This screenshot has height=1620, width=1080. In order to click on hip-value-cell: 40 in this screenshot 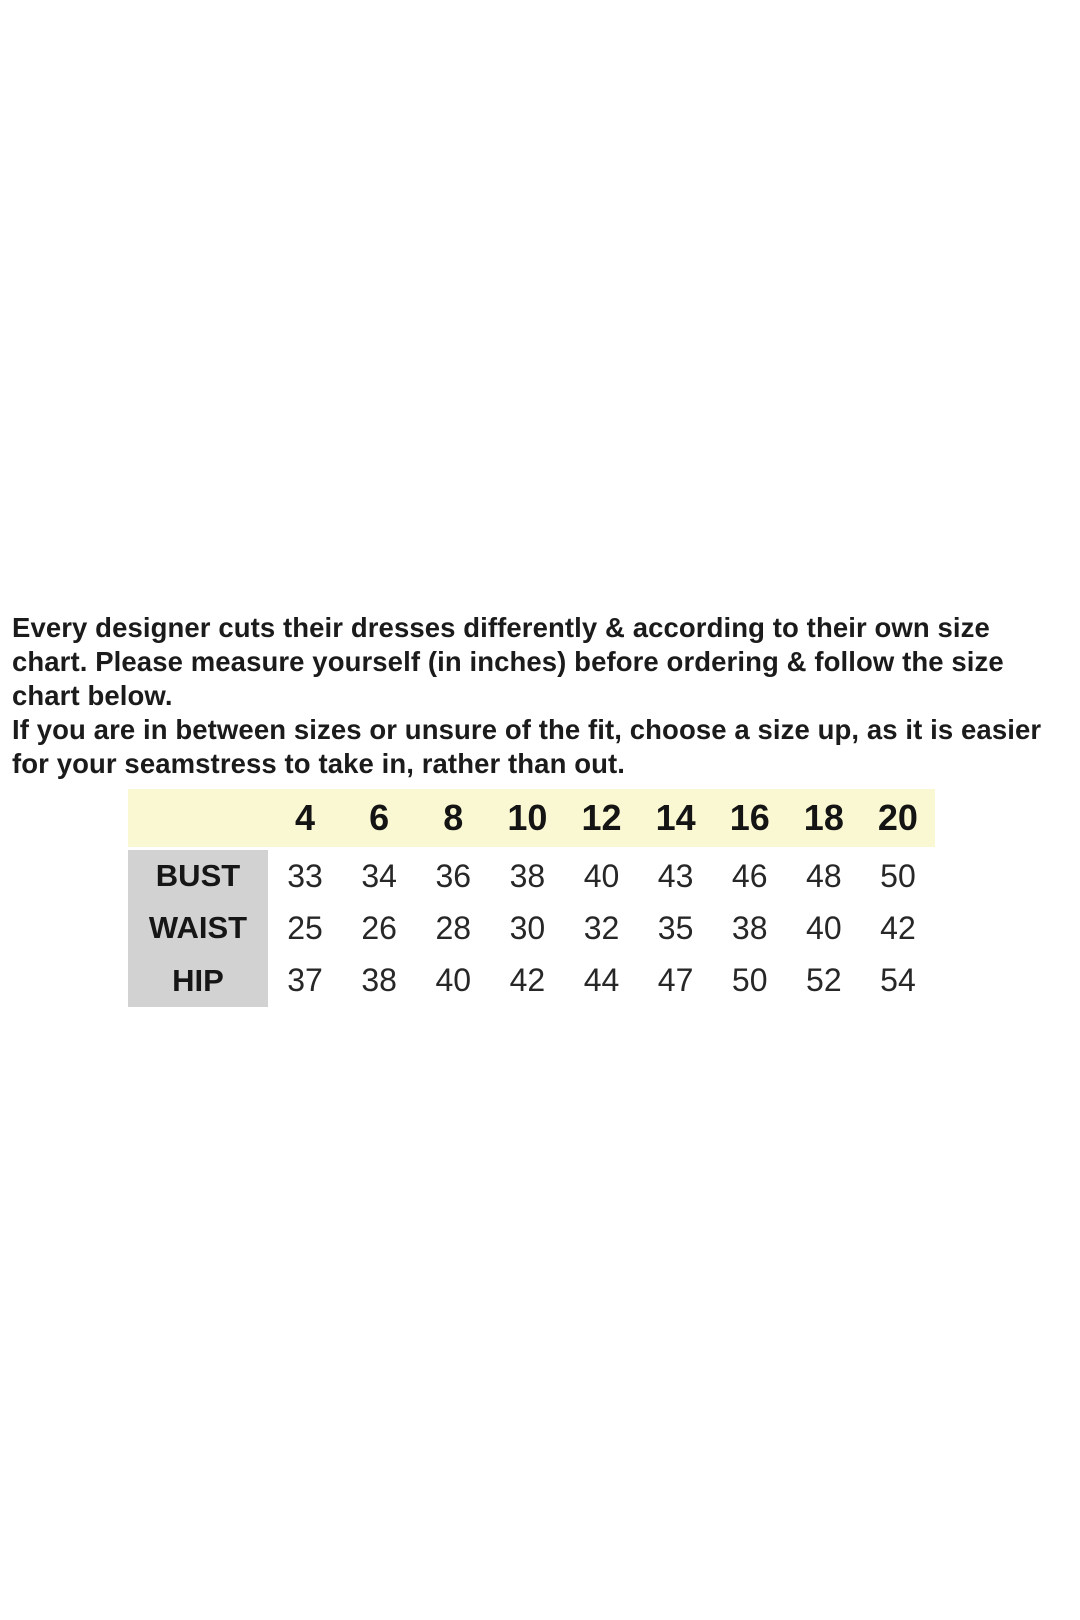, I will do `click(453, 980)`.